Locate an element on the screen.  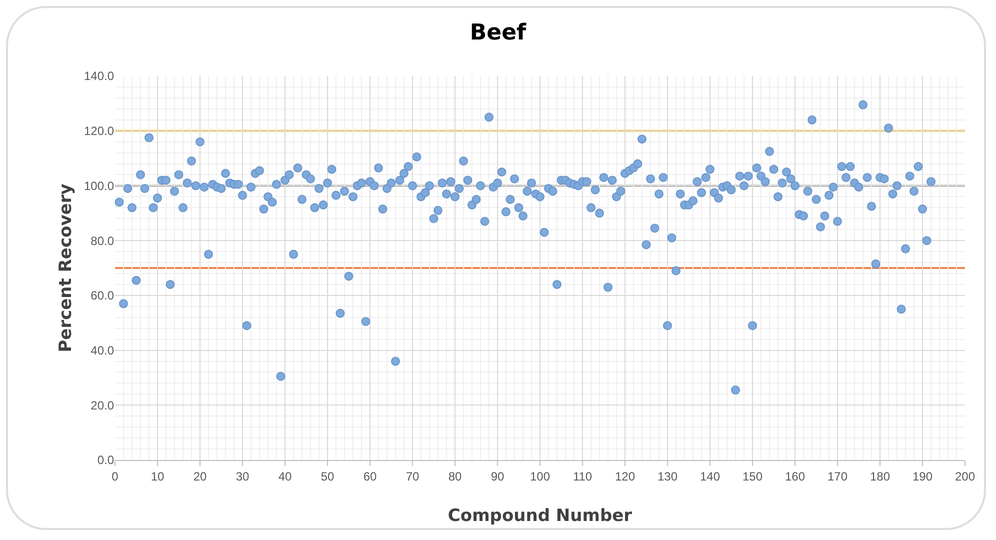
y-tick-label: 100.0 is located at coordinates (99, 185).